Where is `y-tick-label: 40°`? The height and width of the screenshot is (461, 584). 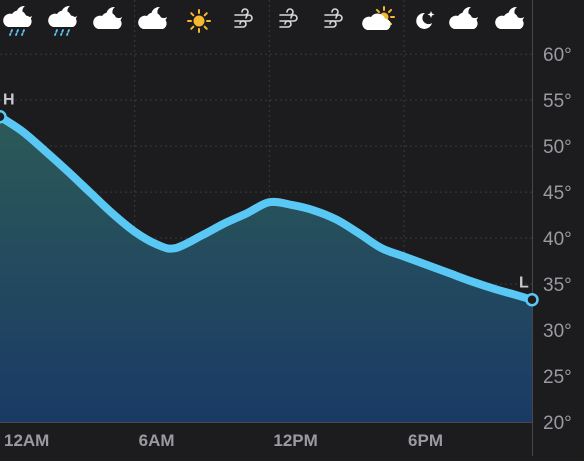 y-tick-label: 40° is located at coordinates (557, 239).